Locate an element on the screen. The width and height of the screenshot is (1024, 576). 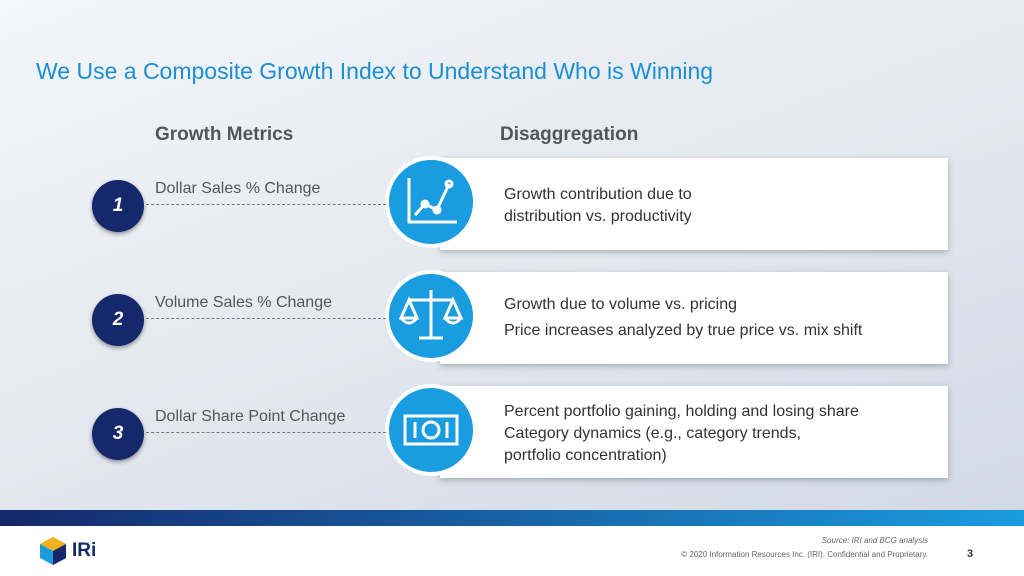
footer-bar is located at coordinates (512, 518).